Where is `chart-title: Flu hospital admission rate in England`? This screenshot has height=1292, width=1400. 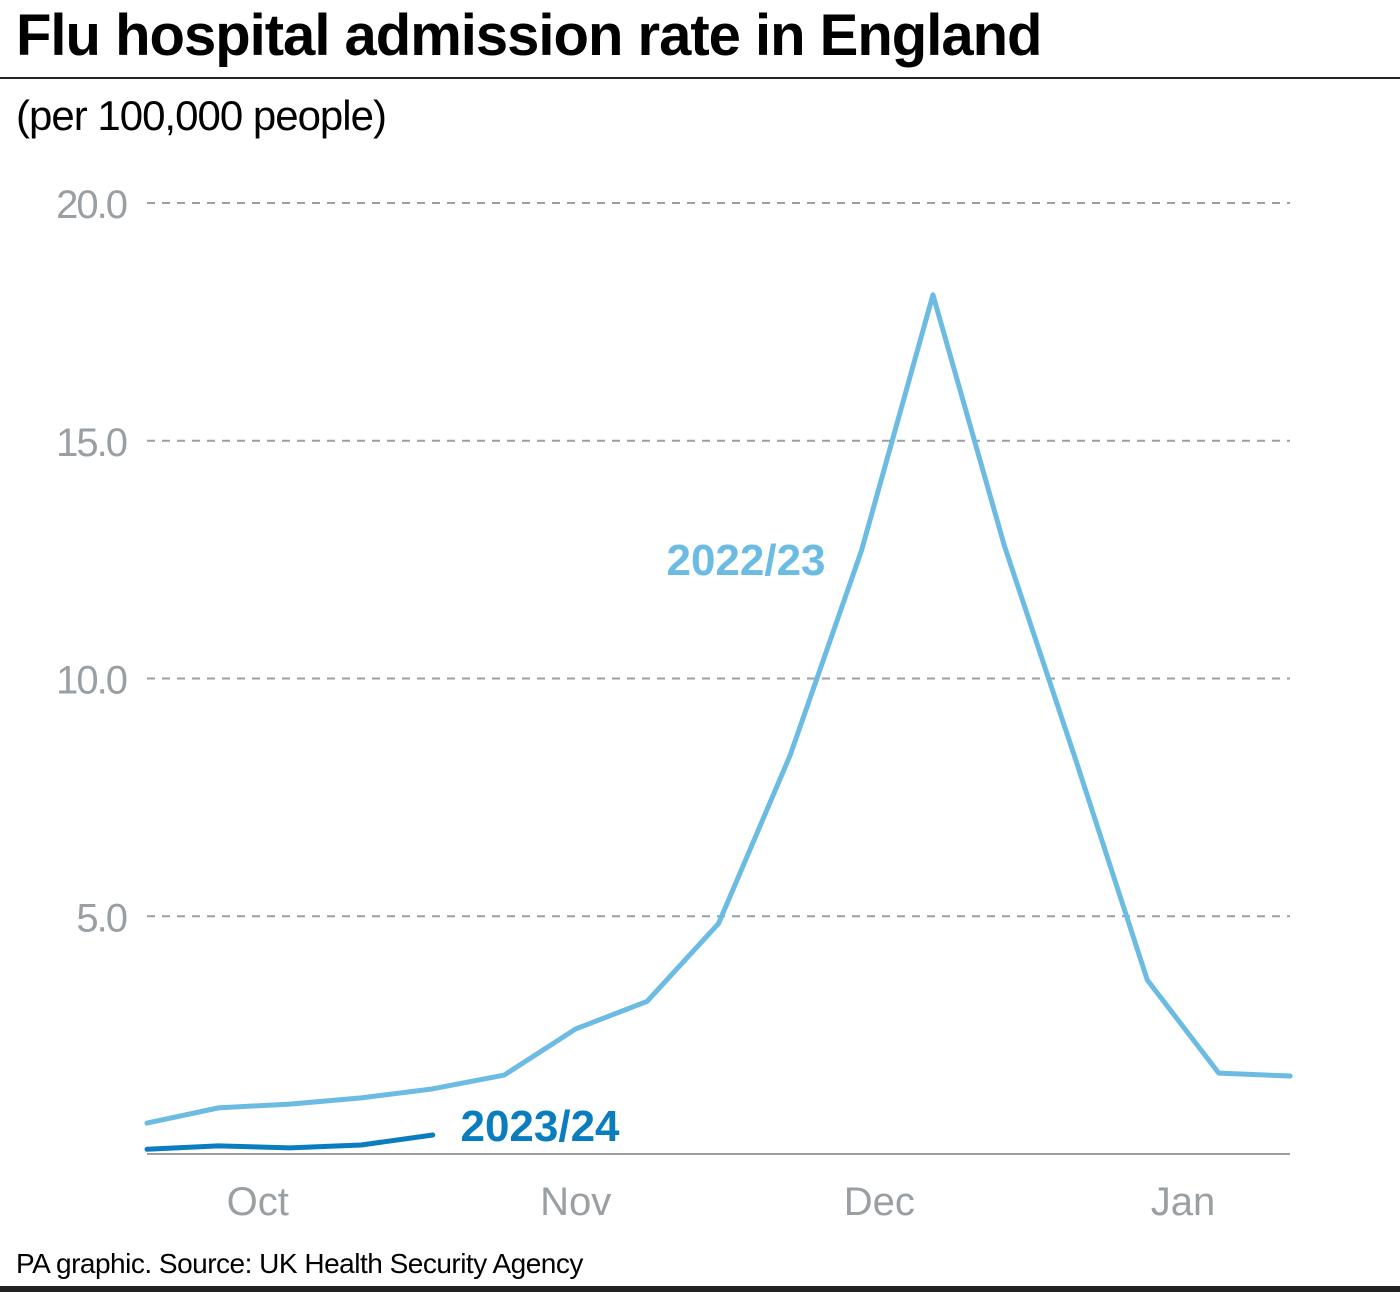 chart-title: Flu hospital admission rate in England is located at coordinates (529, 35).